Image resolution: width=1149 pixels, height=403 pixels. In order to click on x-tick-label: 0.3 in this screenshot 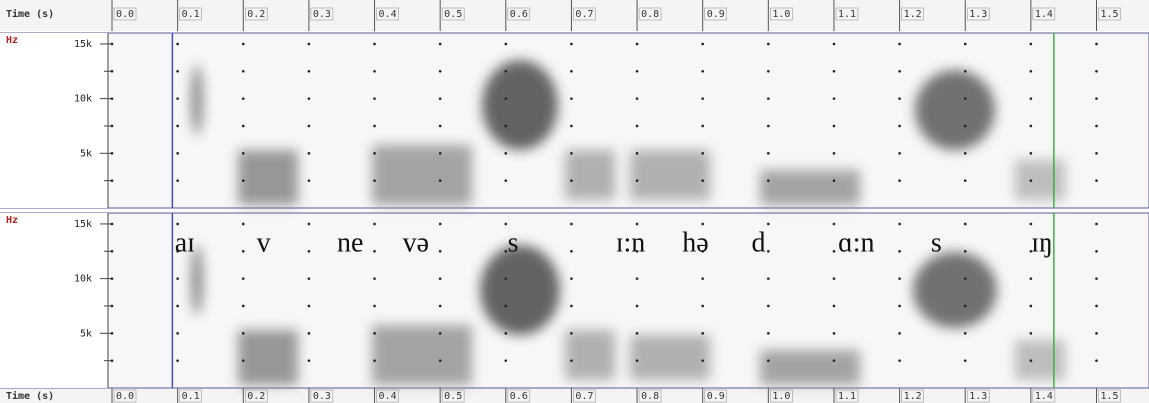, I will do `click(322, 14)`.